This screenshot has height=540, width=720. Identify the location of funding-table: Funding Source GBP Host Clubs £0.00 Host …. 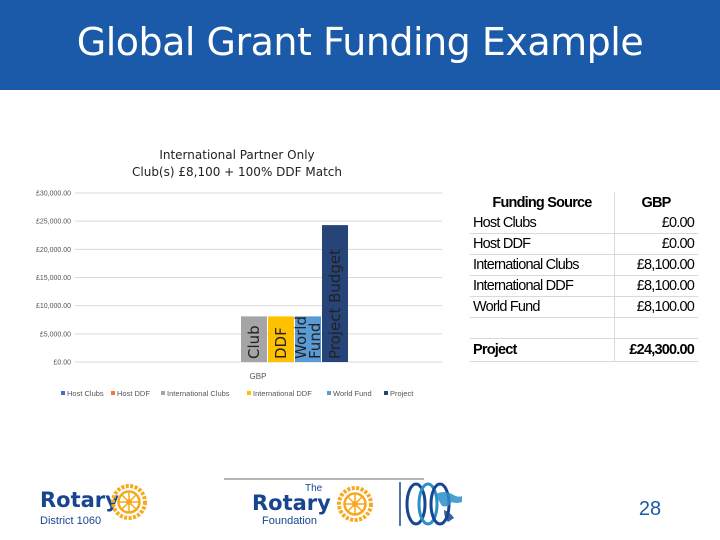
(584, 277).